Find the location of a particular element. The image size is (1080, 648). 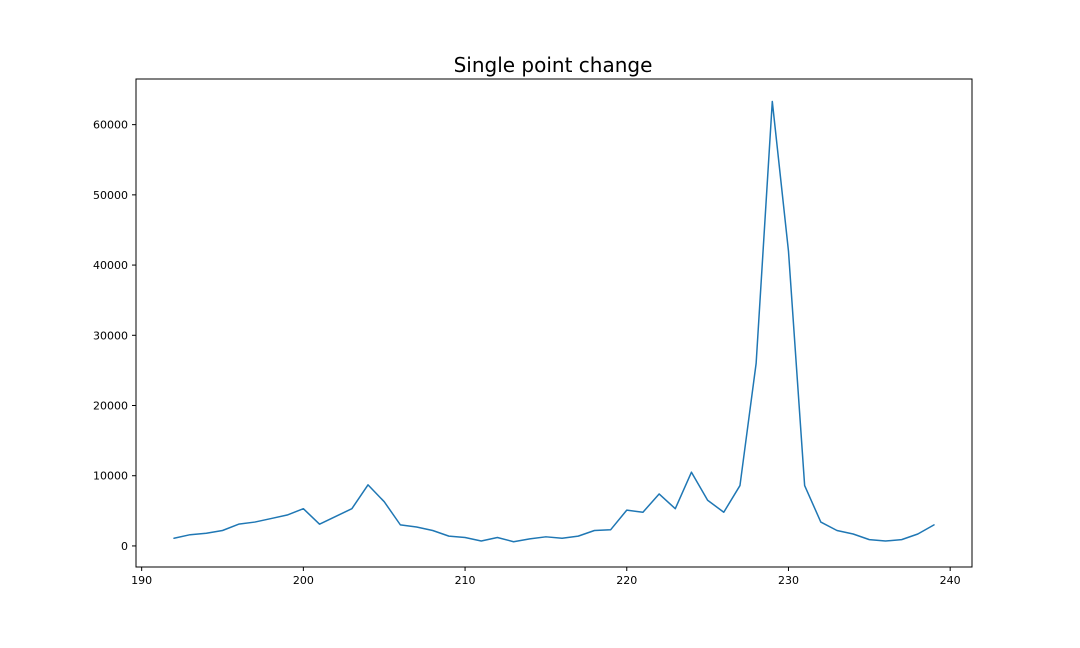

y-tick-label: 0 is located at coordinates (124, 546).